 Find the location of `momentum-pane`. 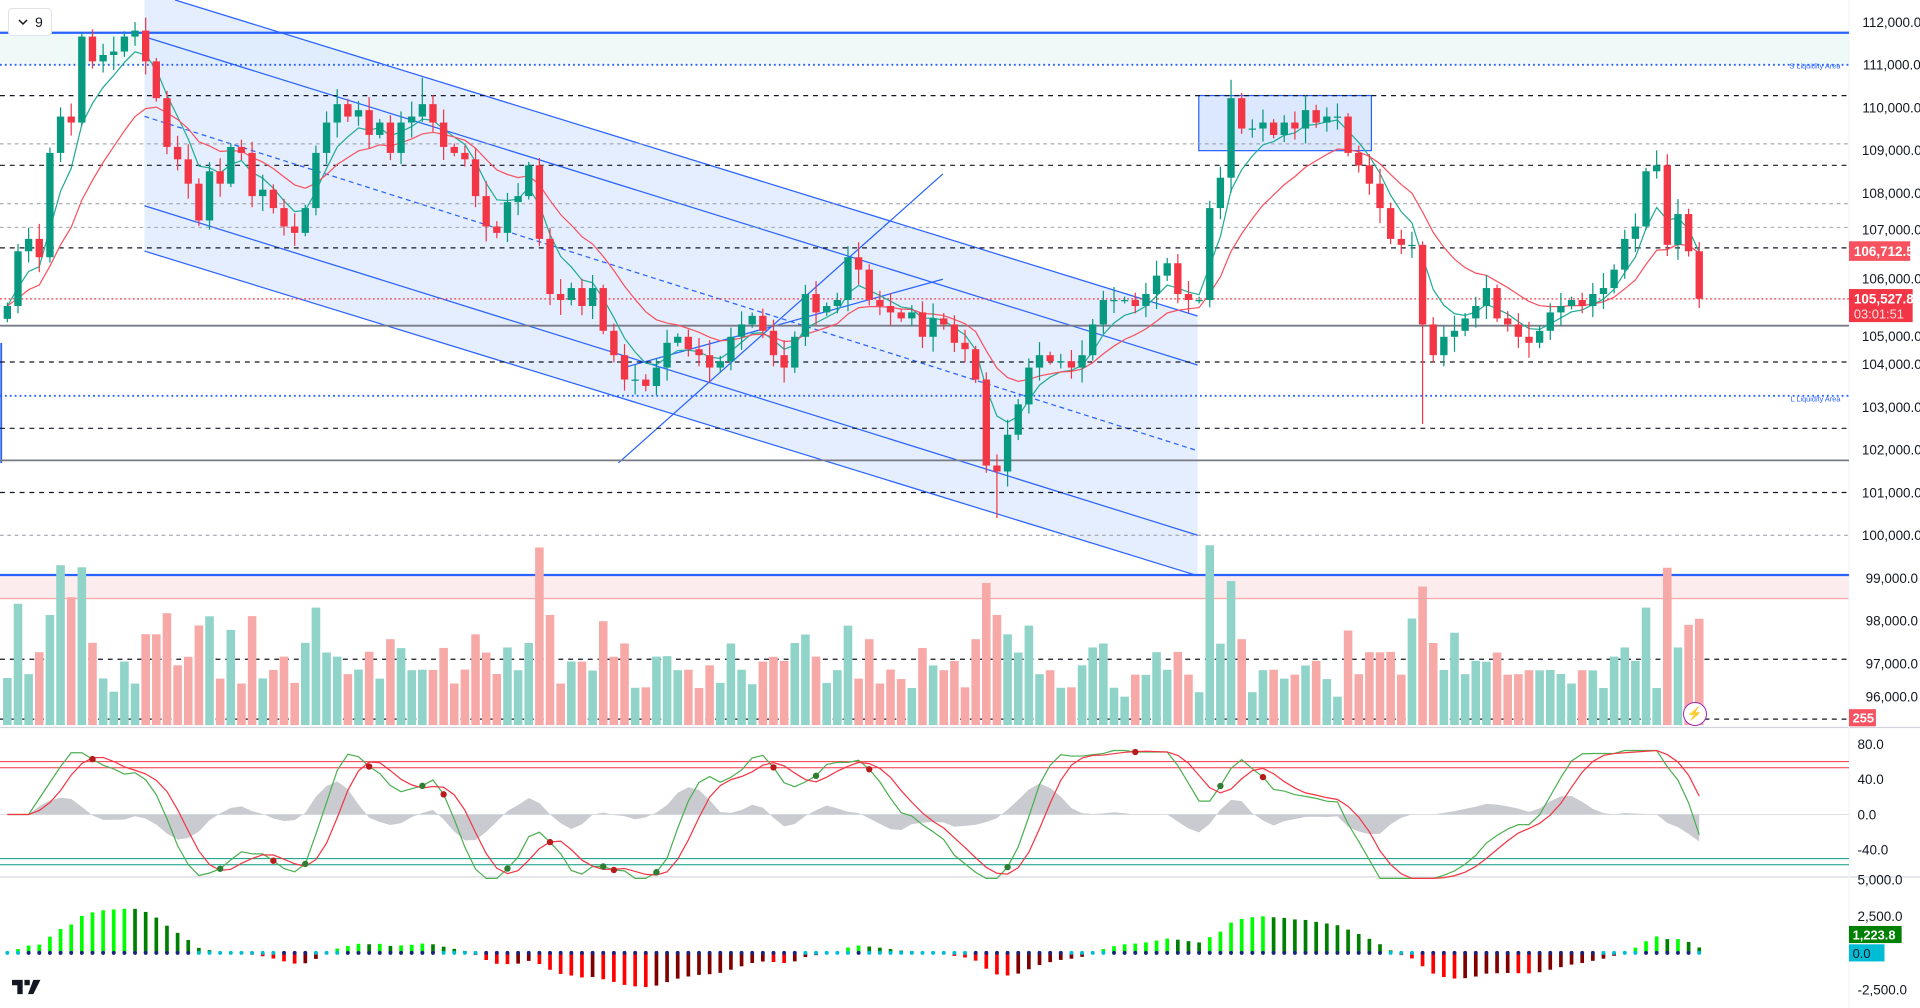

momentum-pane is located at coordinates (853, 948).